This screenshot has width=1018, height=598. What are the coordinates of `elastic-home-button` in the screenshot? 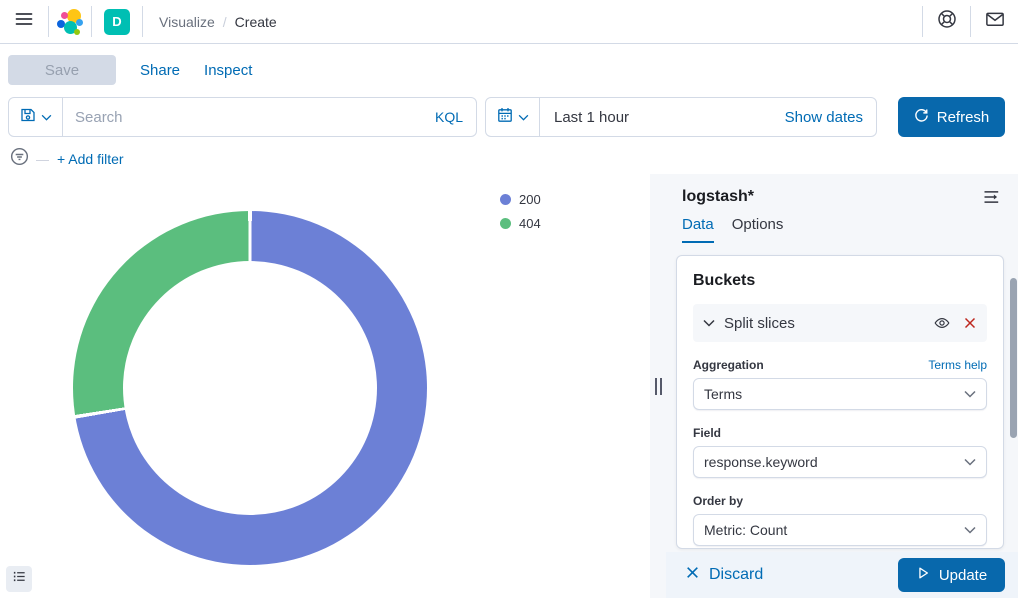 It's located at (70, 21).